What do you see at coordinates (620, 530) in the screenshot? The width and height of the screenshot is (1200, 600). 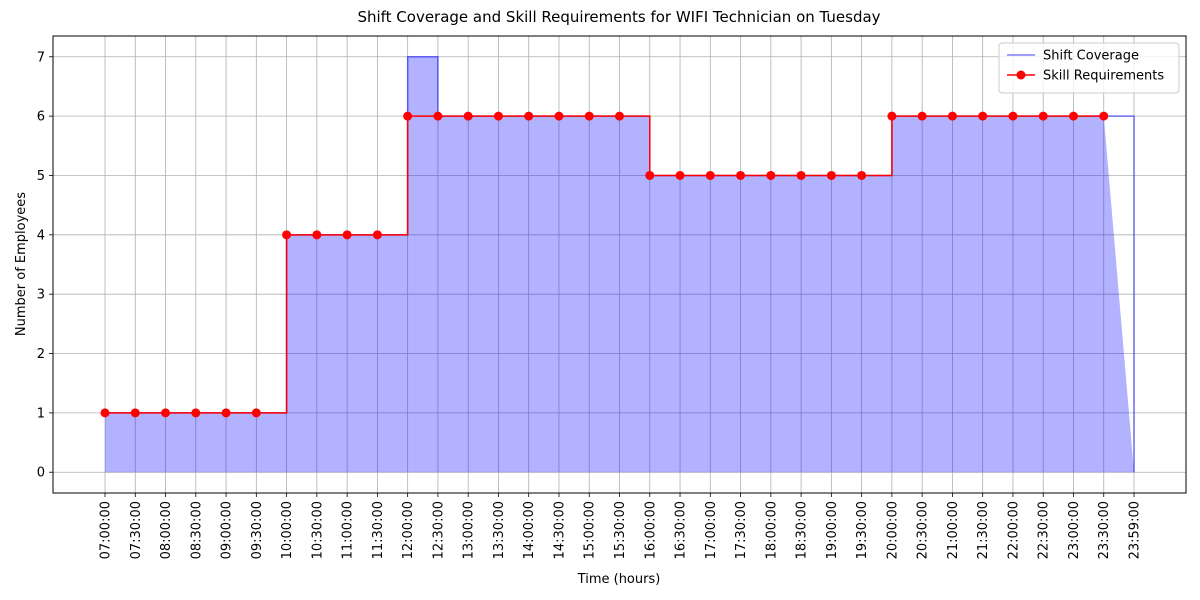 I see `x-tick-label: 15:30:00` at bounding box center [620, 530].